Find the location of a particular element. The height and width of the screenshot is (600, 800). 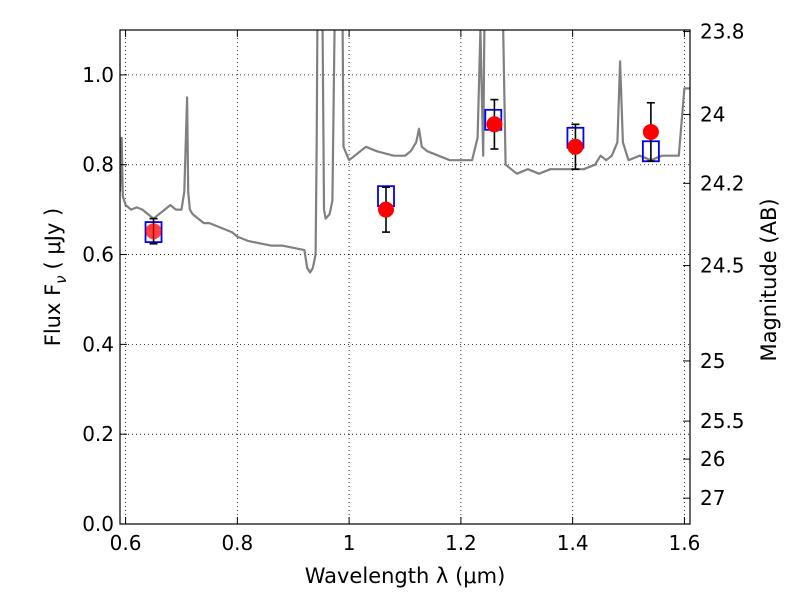

y-axis-label-subscript: ν is located at coordinates (61, 279).